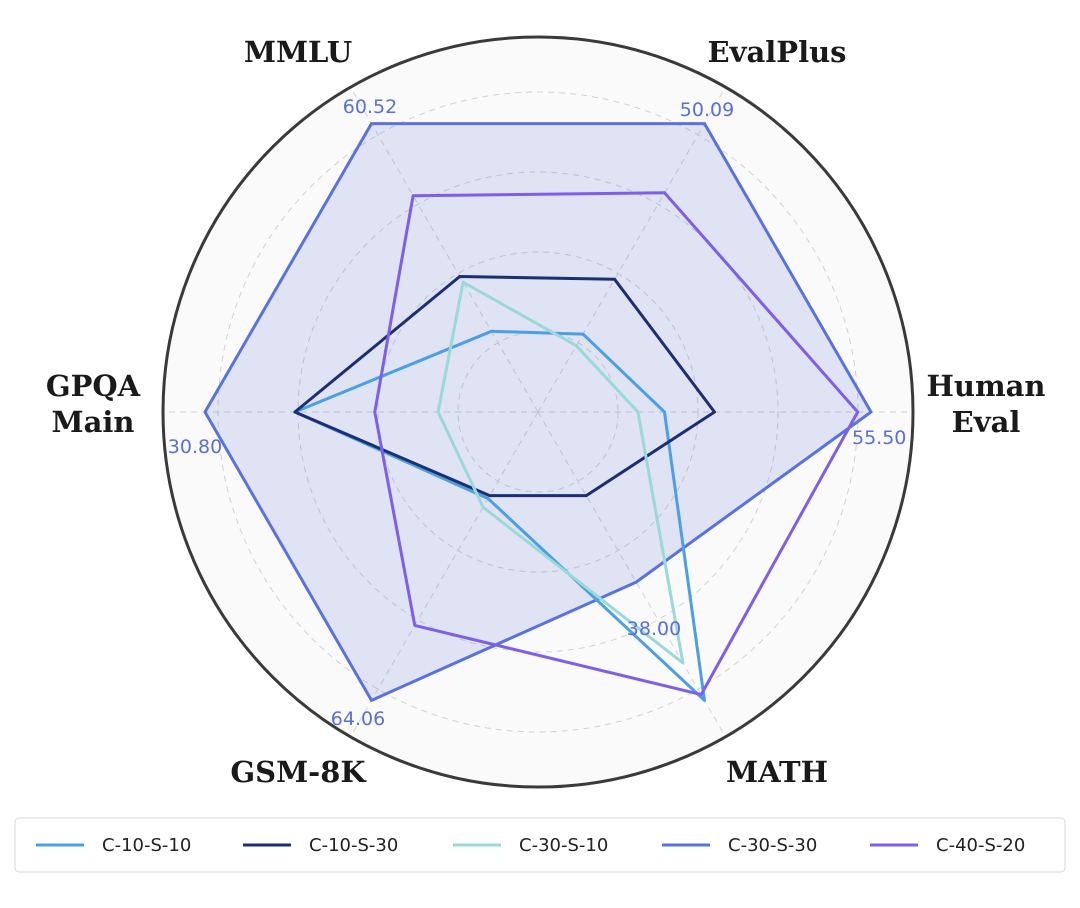 This screenshot has height=908, width=1080. Describe the element at coordinates (146, 845) in the screenshot. I see `legend-item-label: C-10-S-10` at that location.